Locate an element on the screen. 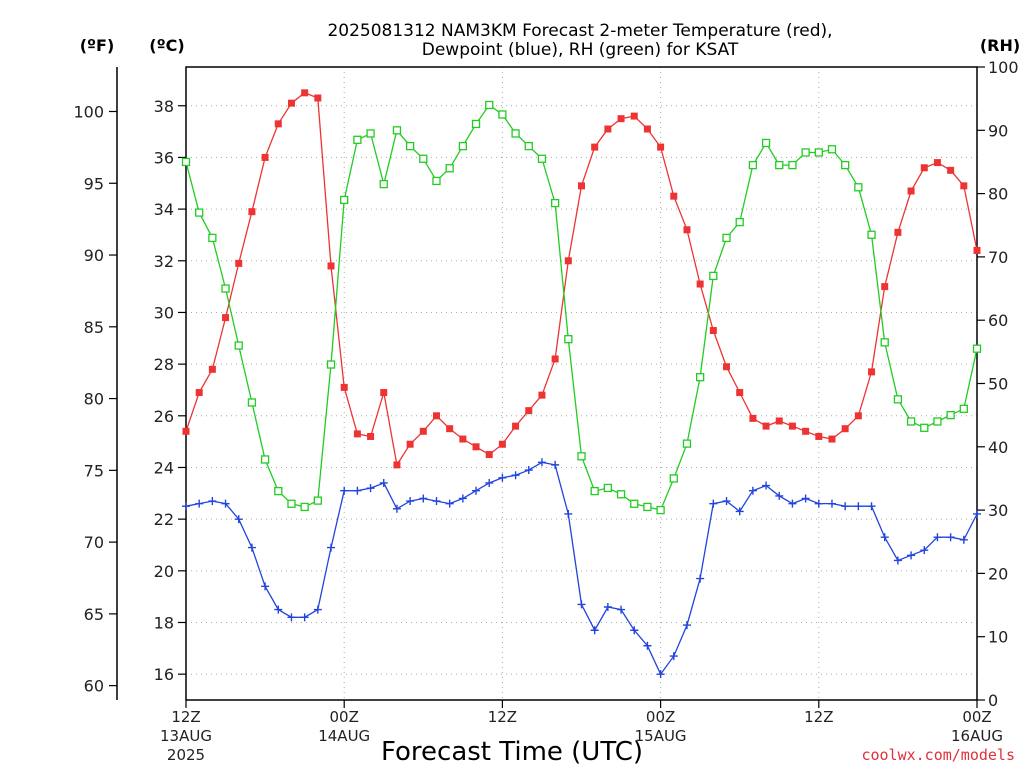 Image resolution: width=1024 pixels, height=768 pixels. rh-tick-label: 30 is located at coordinates (998, 510).